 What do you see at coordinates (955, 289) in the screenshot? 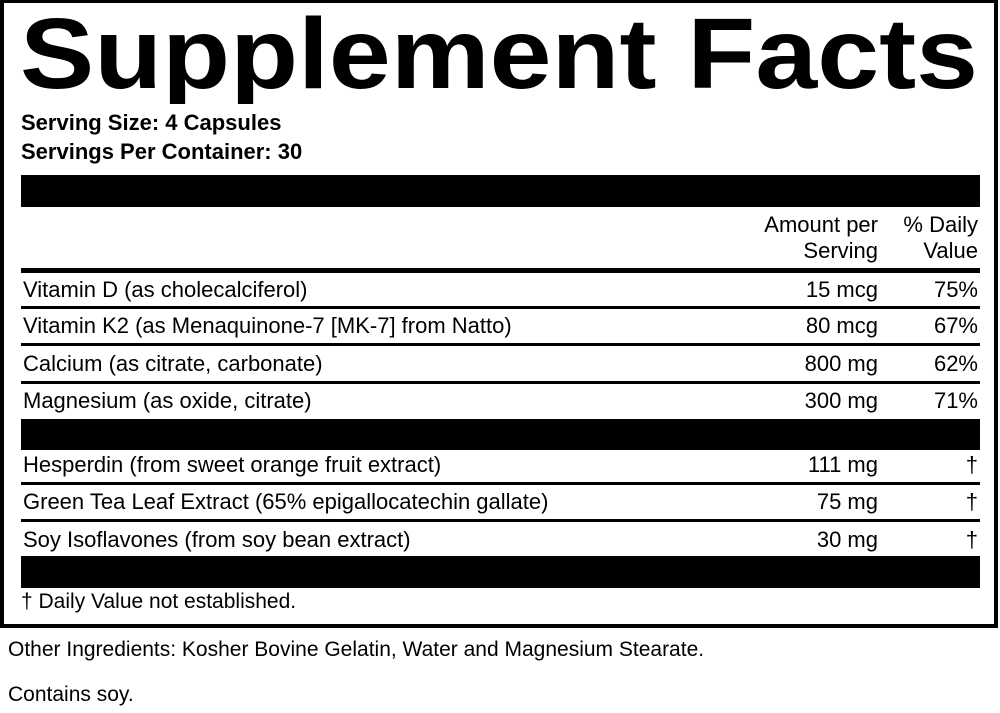
I see `nutrient-dv: 75%` at bounding box center [955, 289].